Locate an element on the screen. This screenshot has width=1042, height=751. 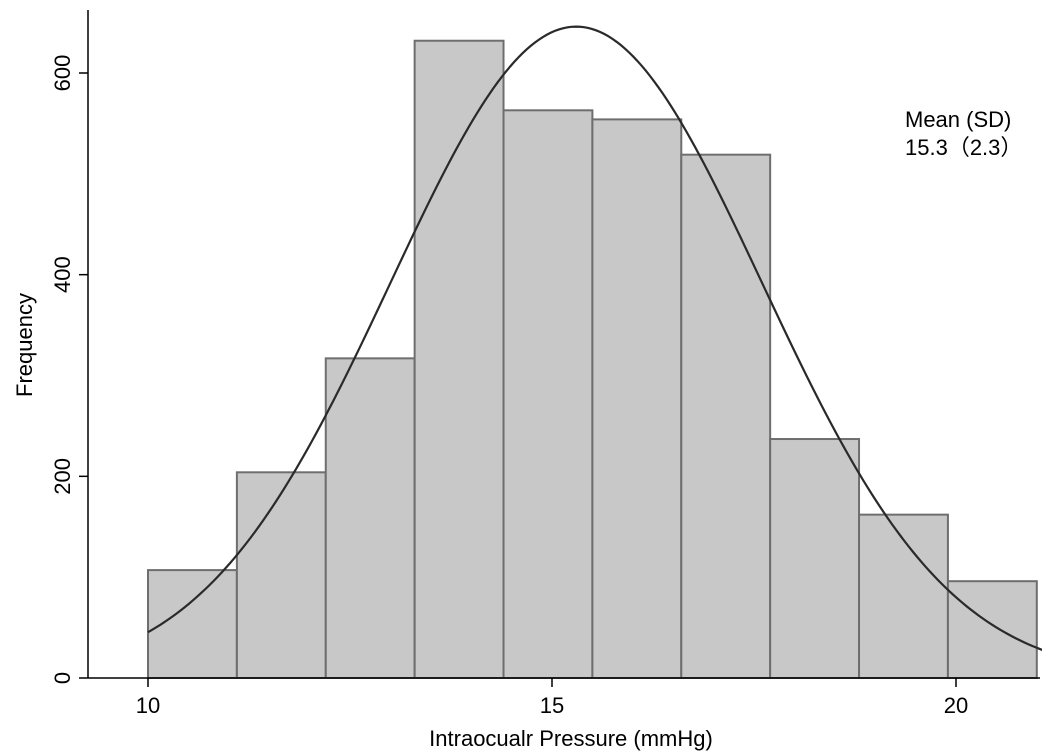
annotation-mean-sd-heading: Mean (SD) is located at coordinates (958, 119).